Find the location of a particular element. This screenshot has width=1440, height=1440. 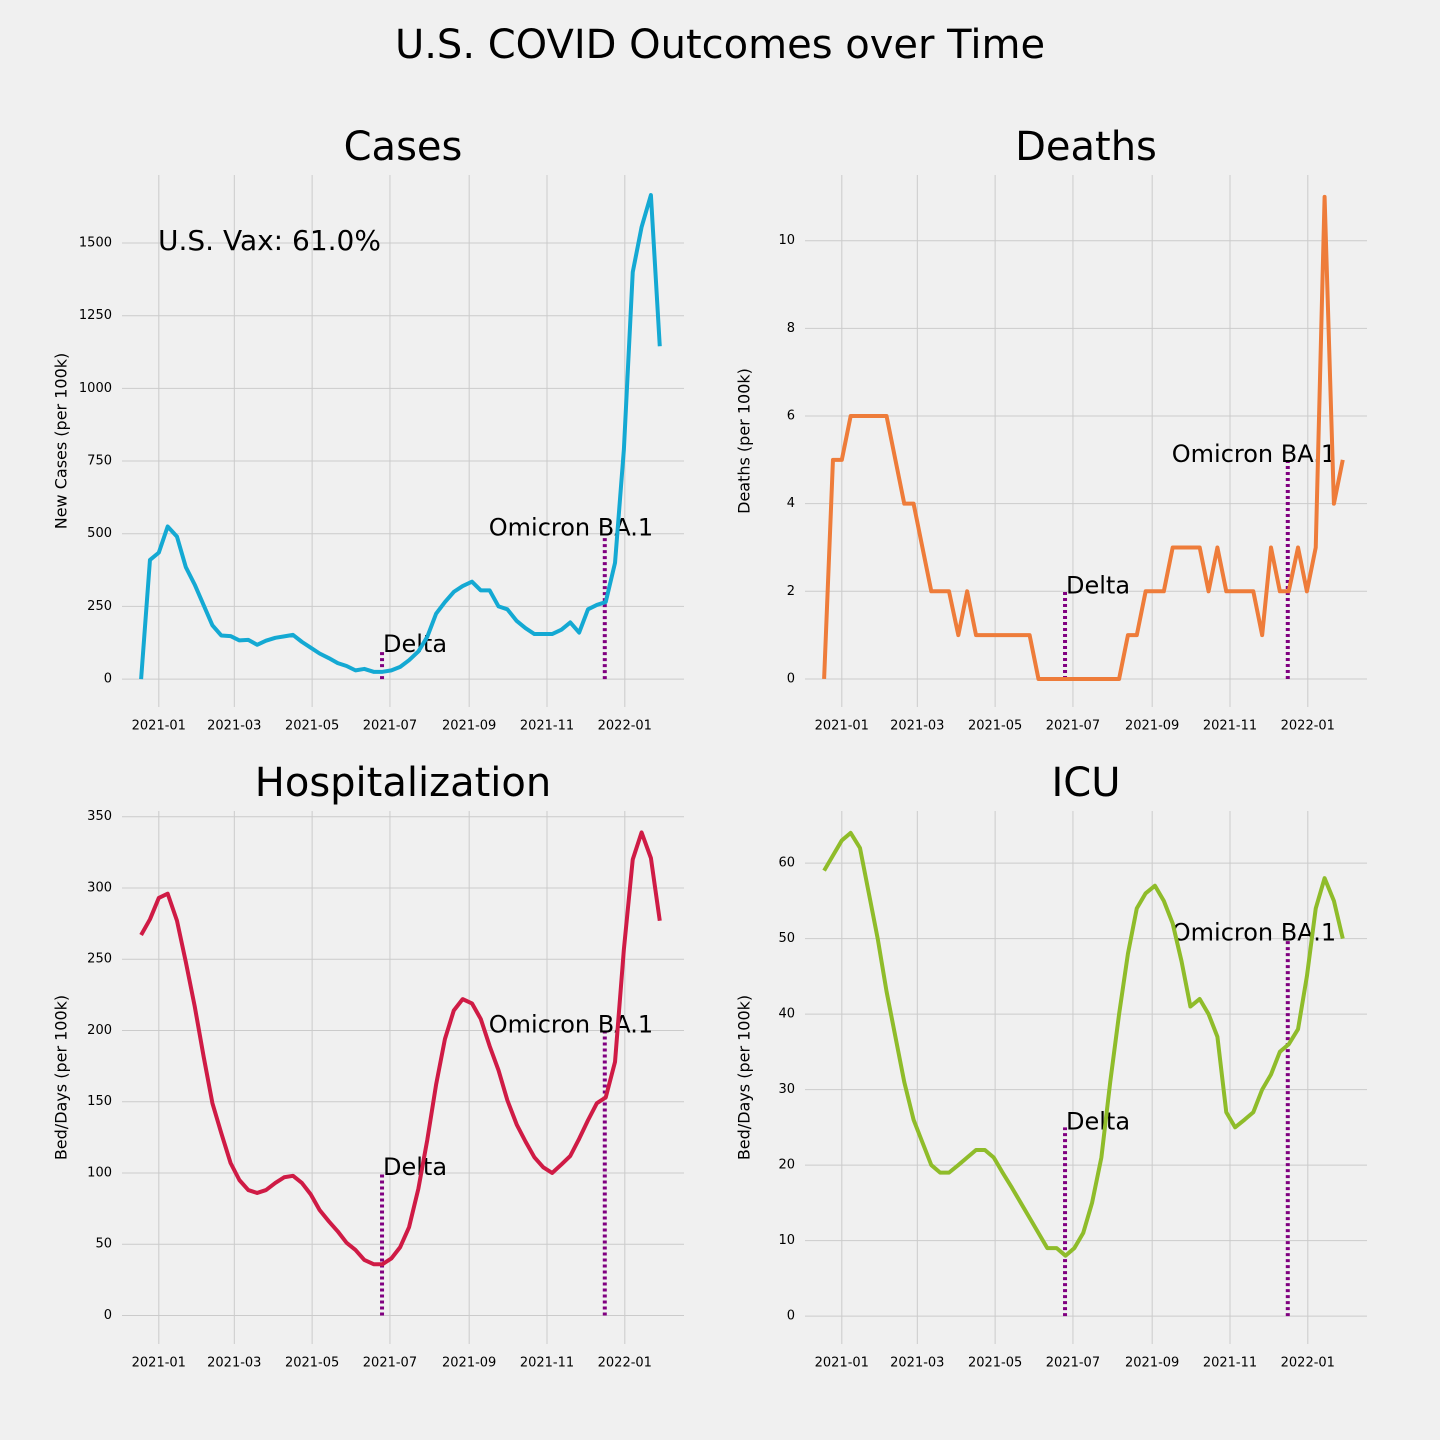

subplot-title: Hospitalization is located at coordinates (403, 783).